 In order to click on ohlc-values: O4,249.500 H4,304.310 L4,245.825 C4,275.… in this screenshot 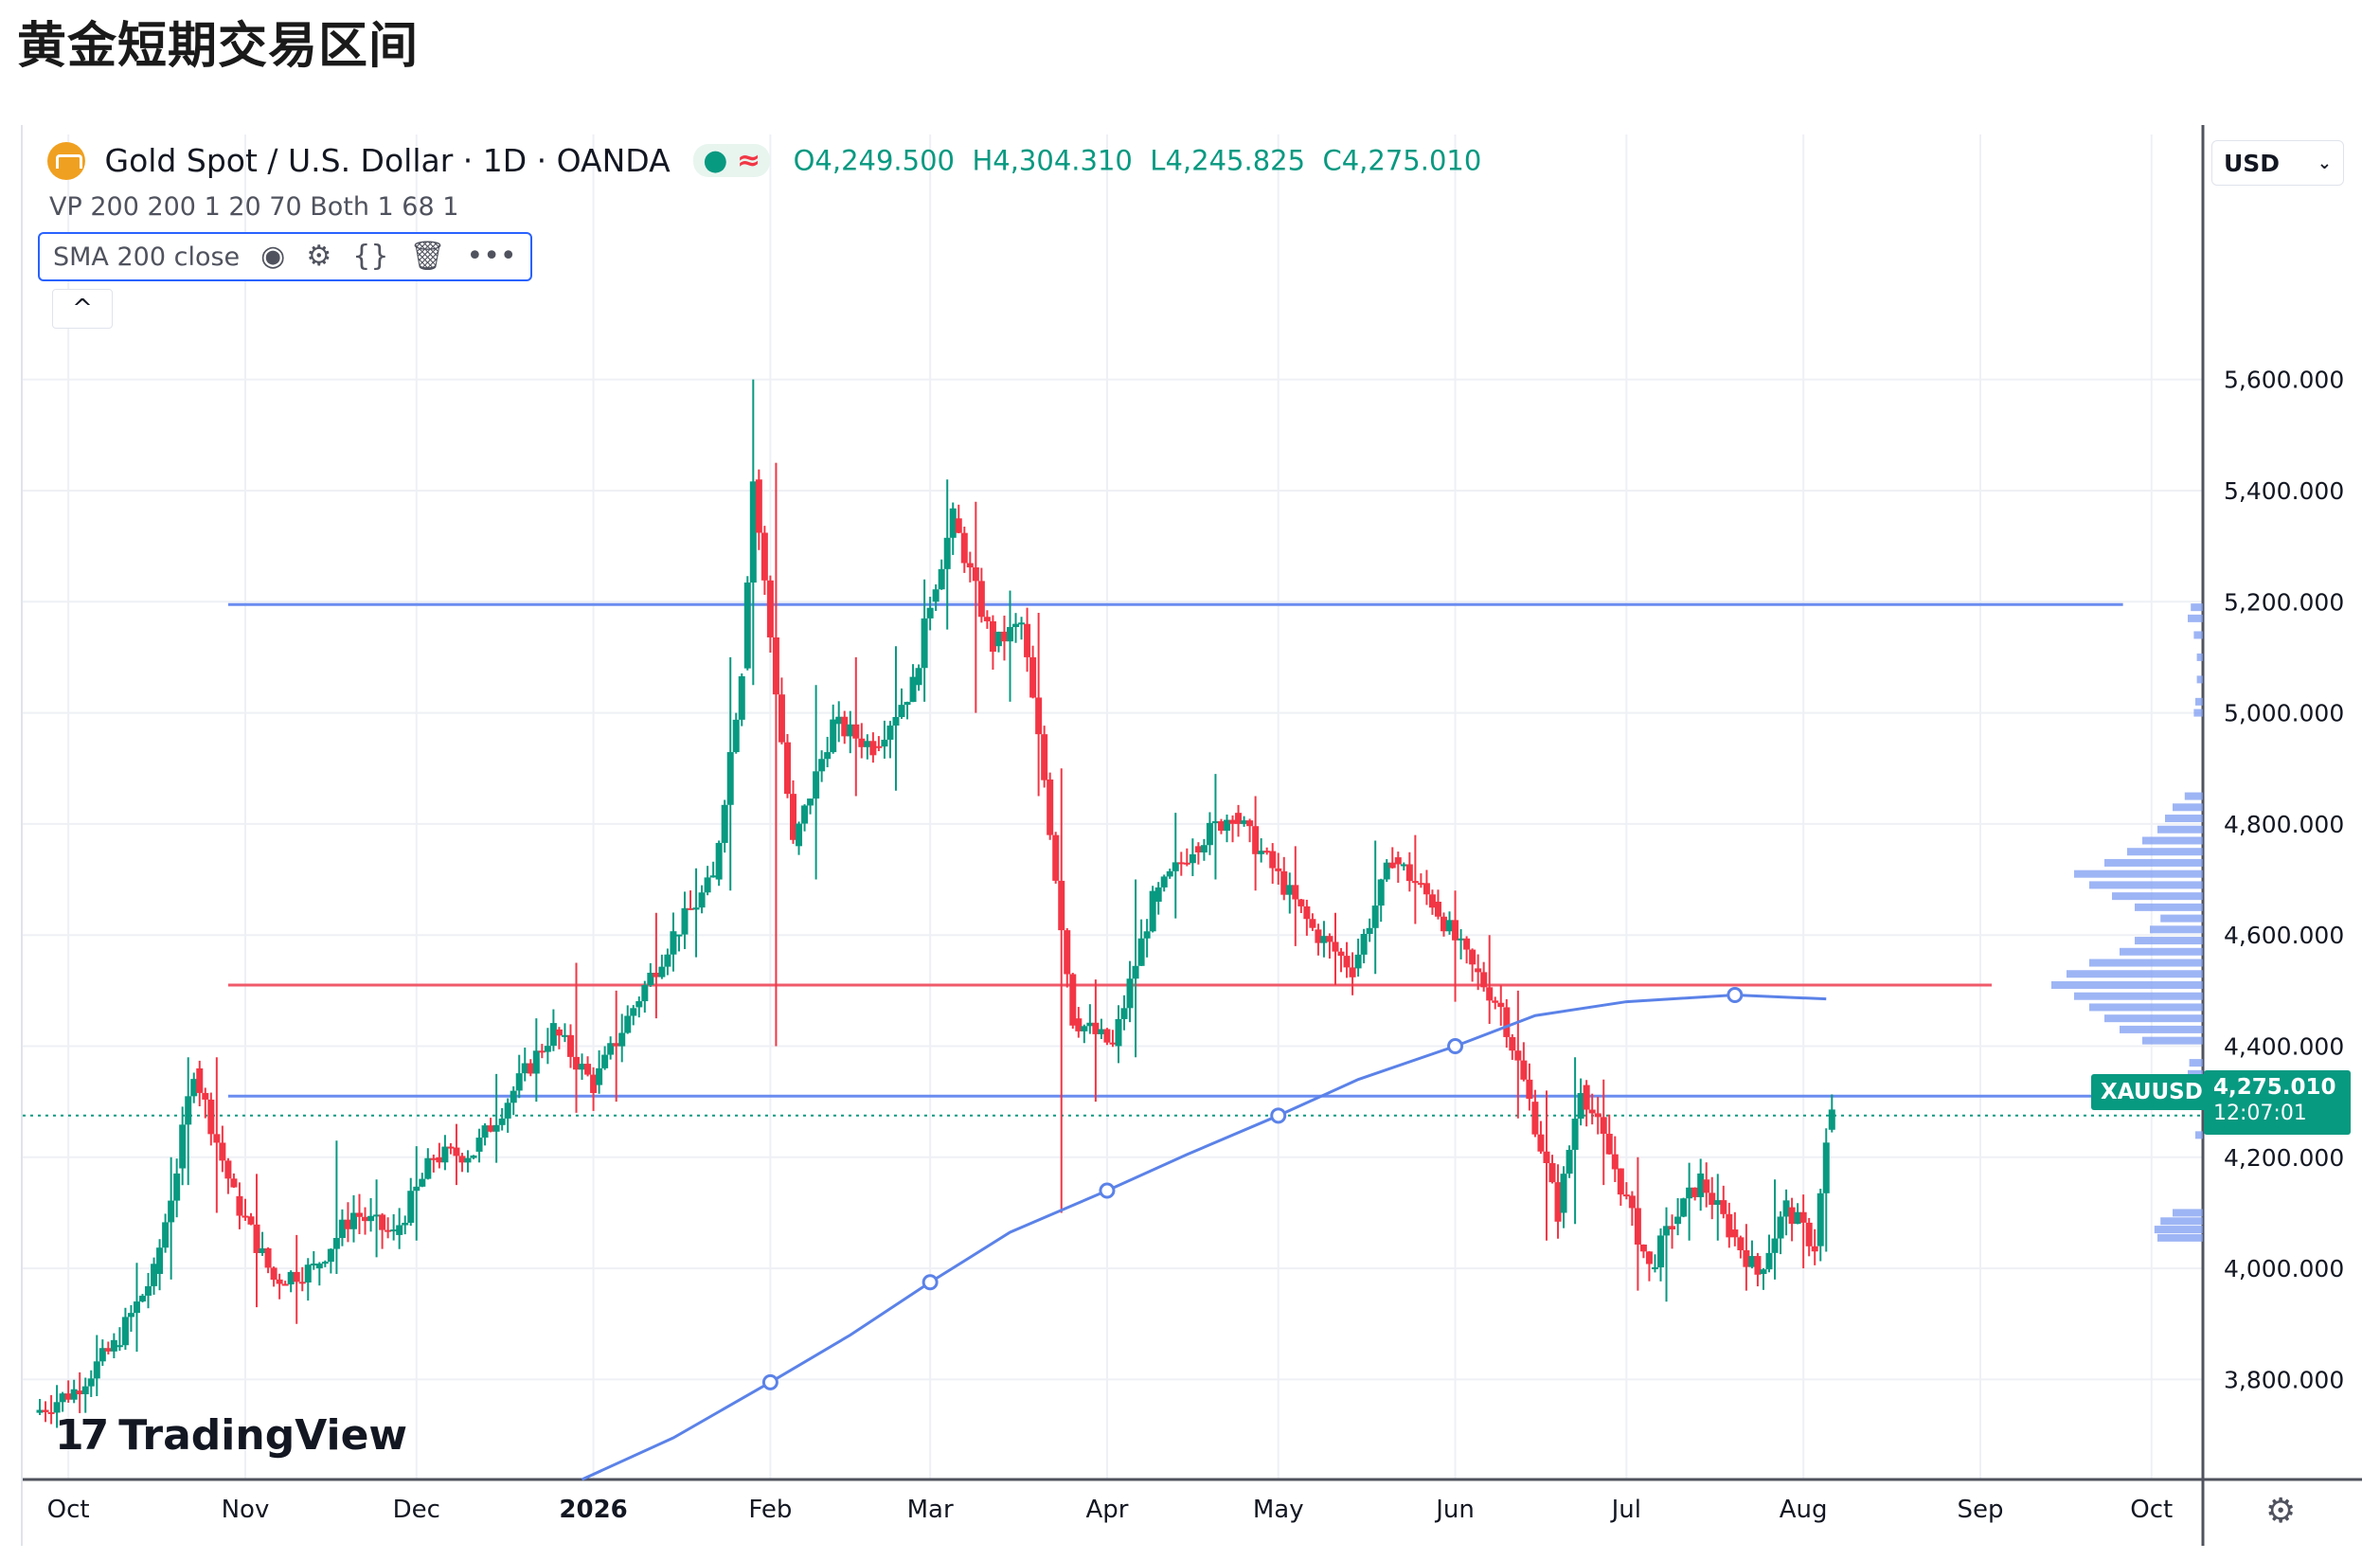, I will do `click(1138, 161)`.